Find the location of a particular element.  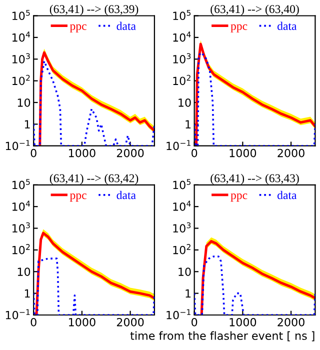

x-axis-title: time from the flasher event [ ns ] is located at coordinates (222, 336).